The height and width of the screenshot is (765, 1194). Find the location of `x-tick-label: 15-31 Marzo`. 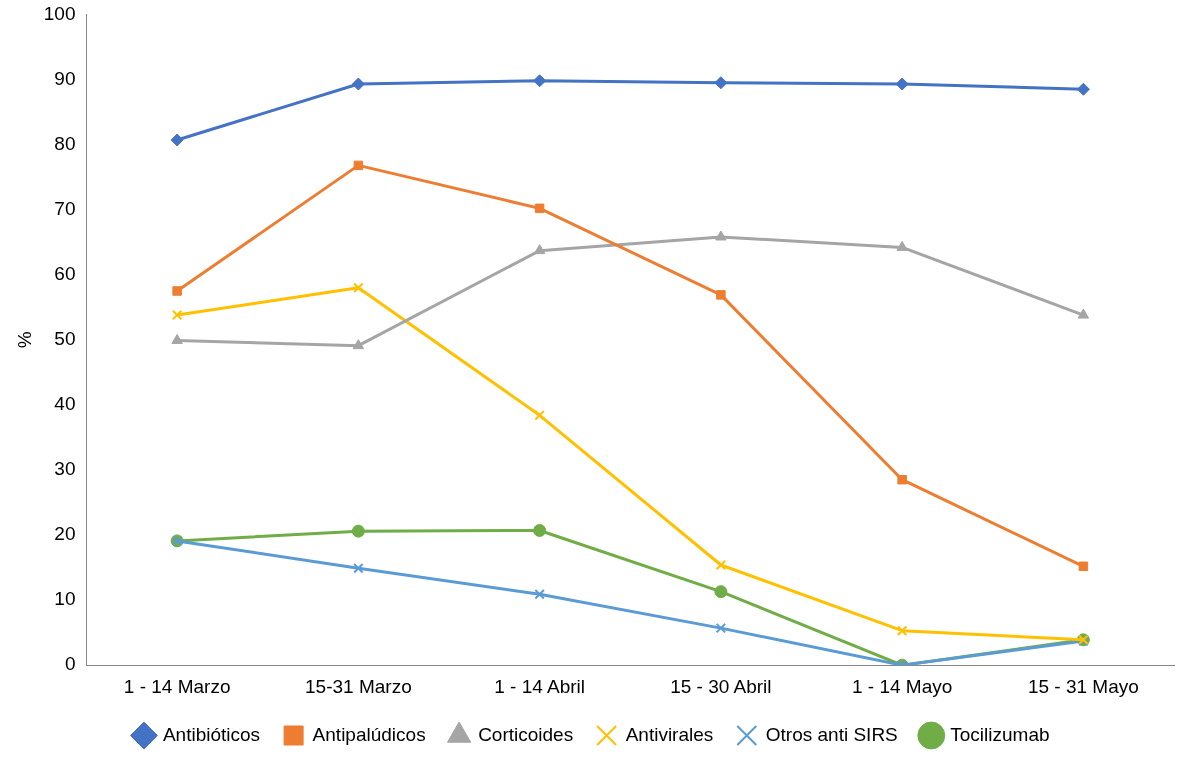

x-tick-label: 15-31 Marzo is located at coordinates (358, 686).